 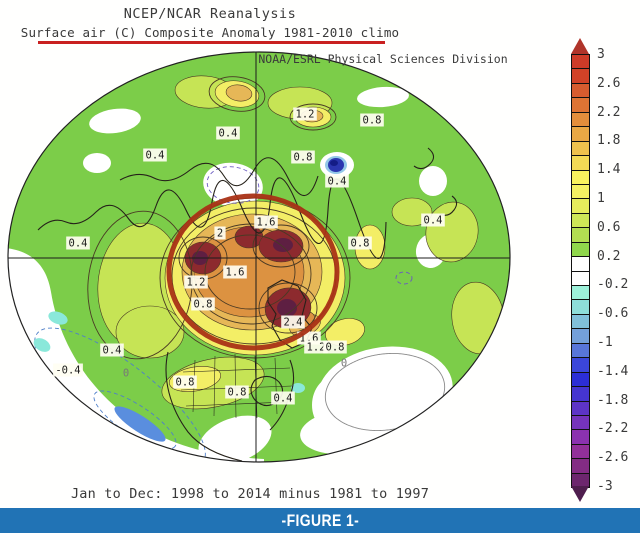 I want to click on colorbar-tick: -0.2, so click(x=613, y=285).